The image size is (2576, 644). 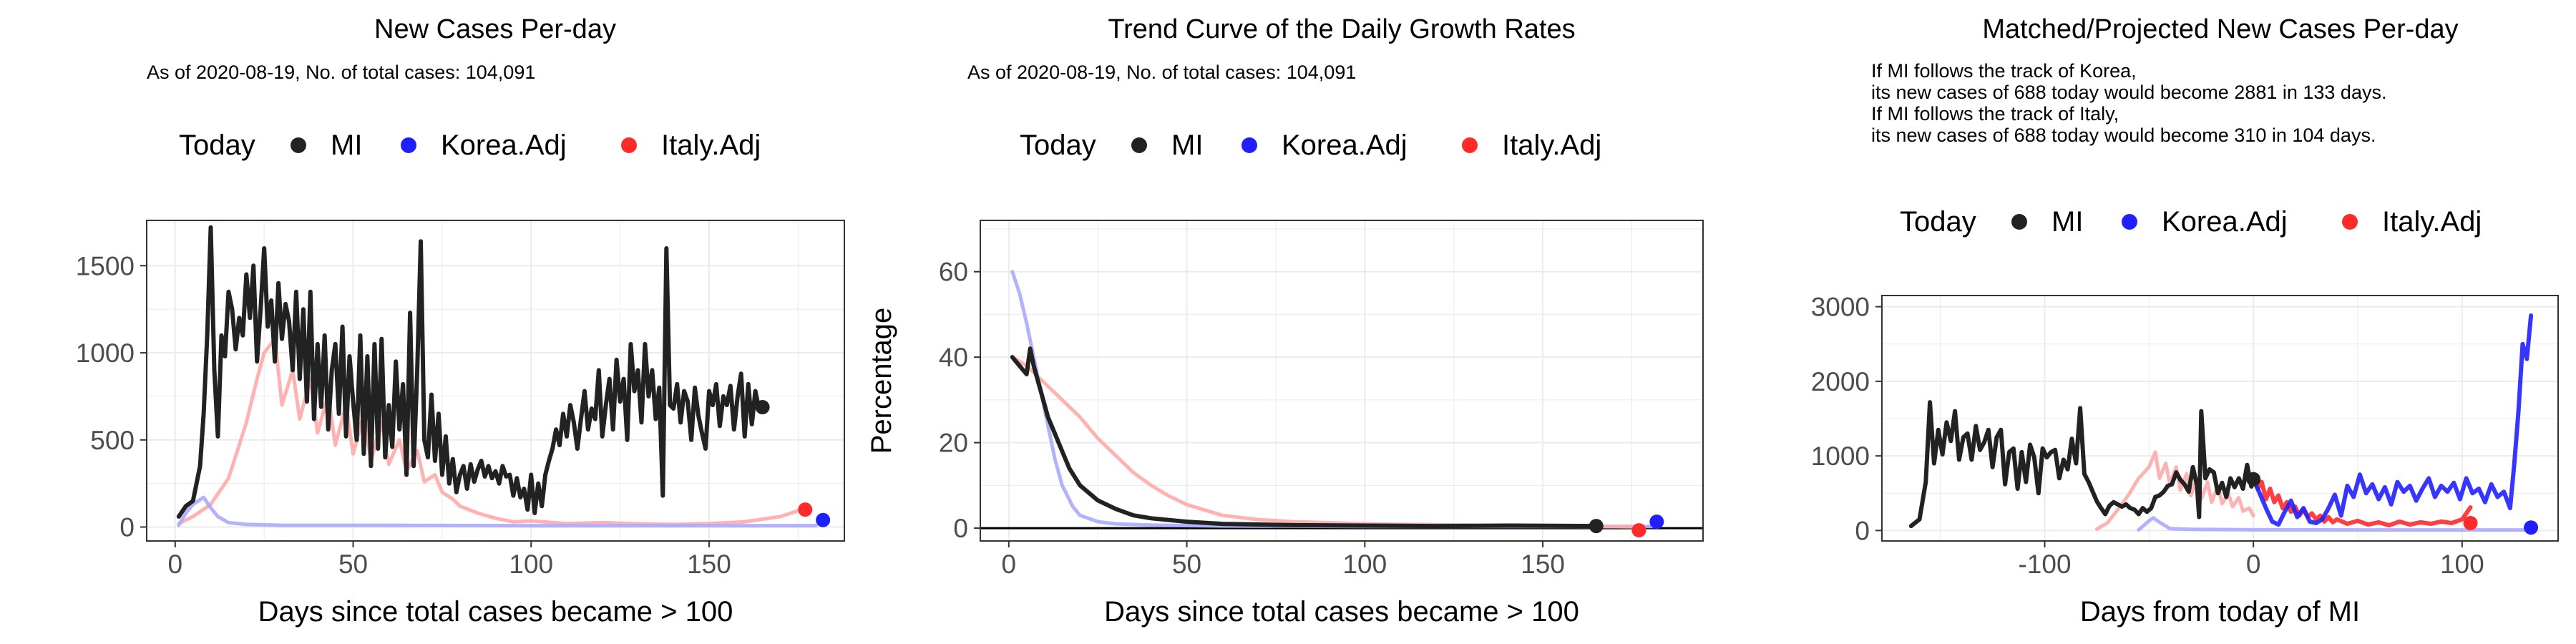 I want to click on chart-title: Matched/Projected New Cases Per-day, so click(x=2220, y=29).